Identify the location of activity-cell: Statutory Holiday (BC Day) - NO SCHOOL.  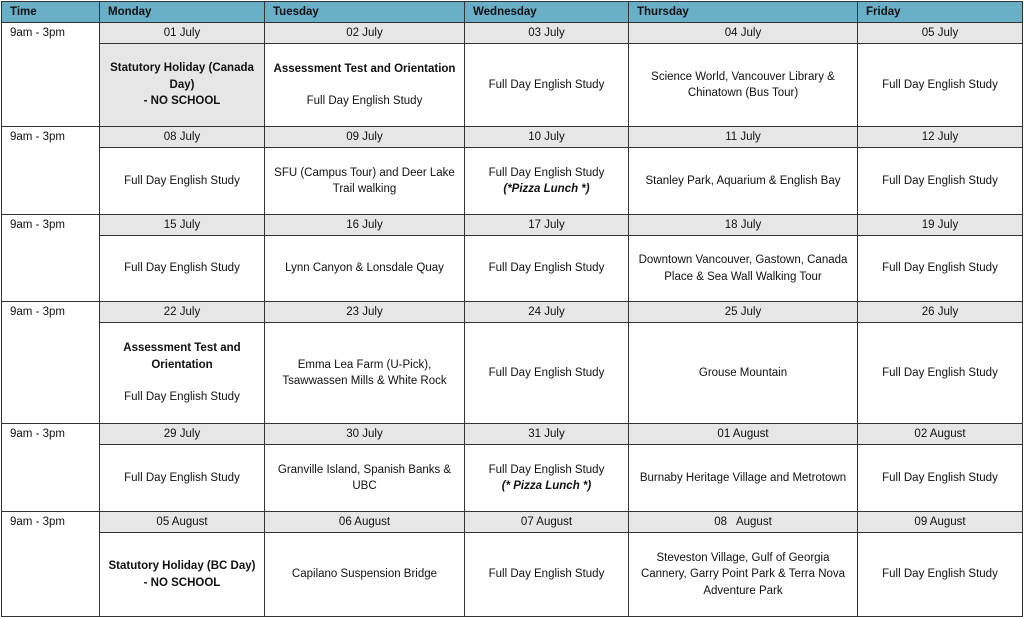
(182, 574).